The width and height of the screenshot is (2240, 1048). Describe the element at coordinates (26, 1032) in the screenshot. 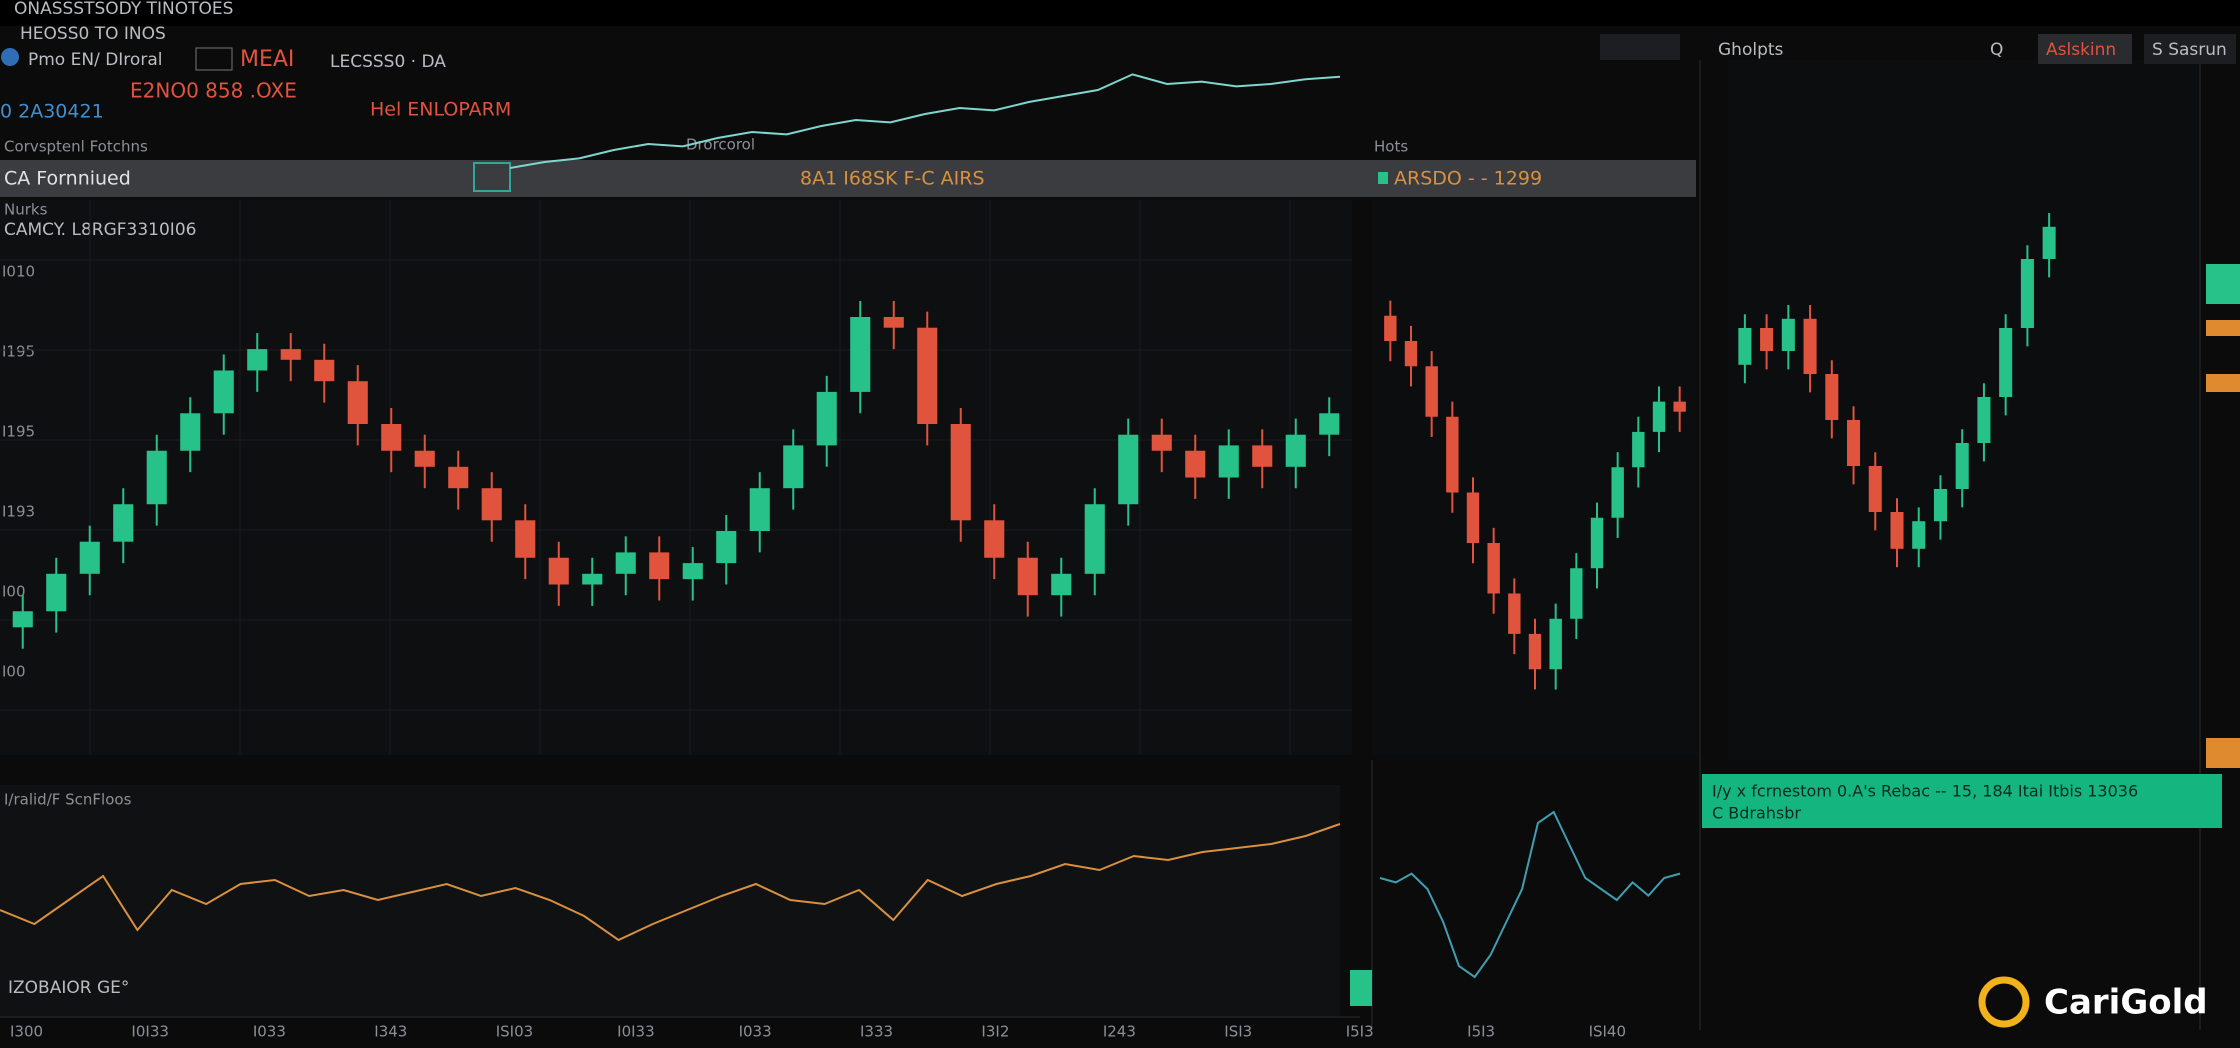

I see `x-tick-label: I300` at that location.